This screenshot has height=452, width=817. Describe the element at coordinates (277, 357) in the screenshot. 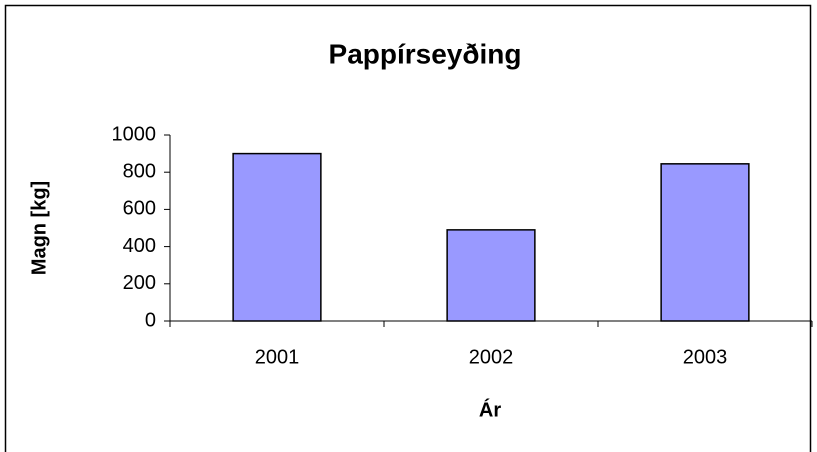

I see `x-tick-label: 2001` at that location.